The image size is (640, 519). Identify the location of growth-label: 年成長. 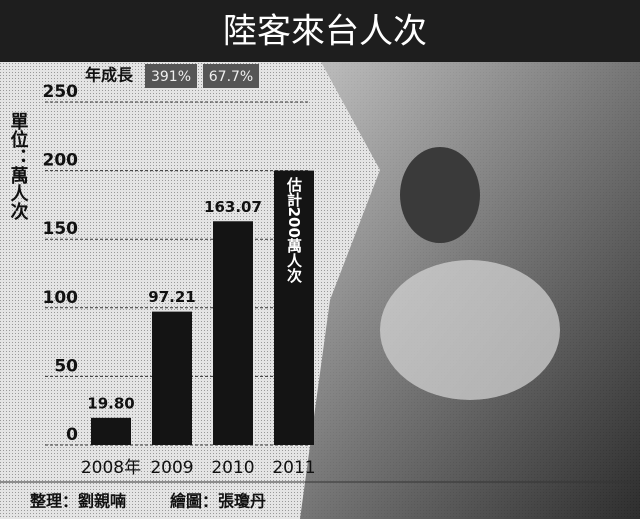
(109, 75).